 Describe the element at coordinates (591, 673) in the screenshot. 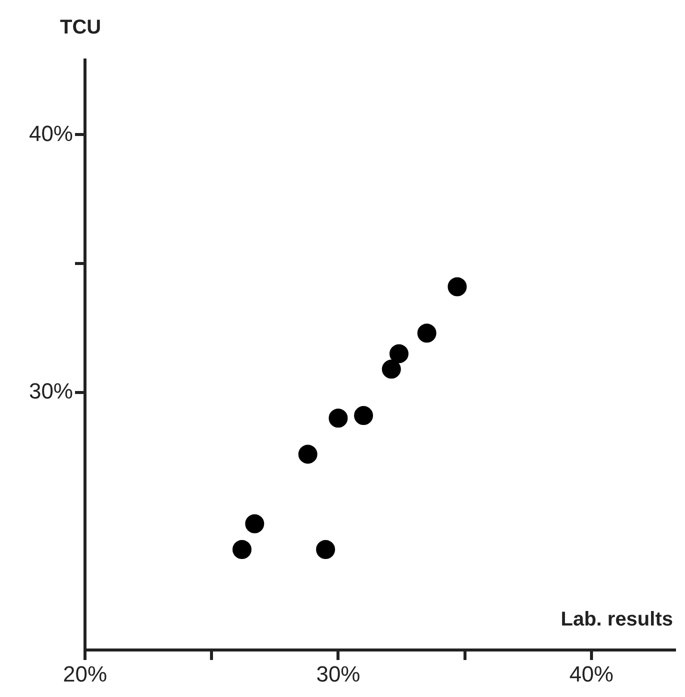

I see `x-tick-label: 40%` at that location.